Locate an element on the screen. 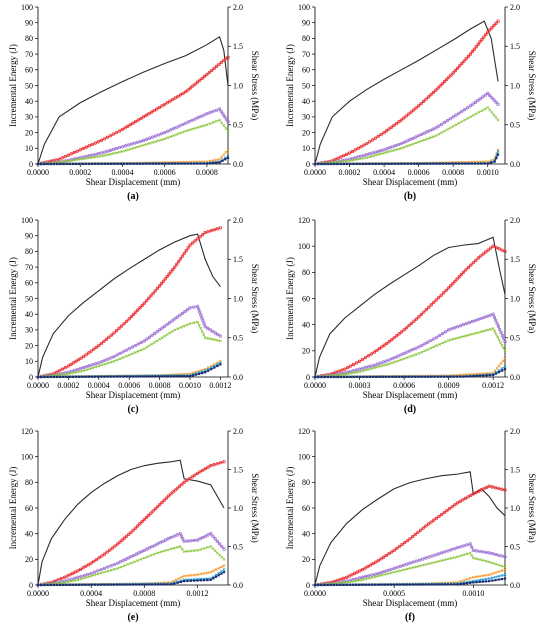  series-line is located at coordinates (406, 128).